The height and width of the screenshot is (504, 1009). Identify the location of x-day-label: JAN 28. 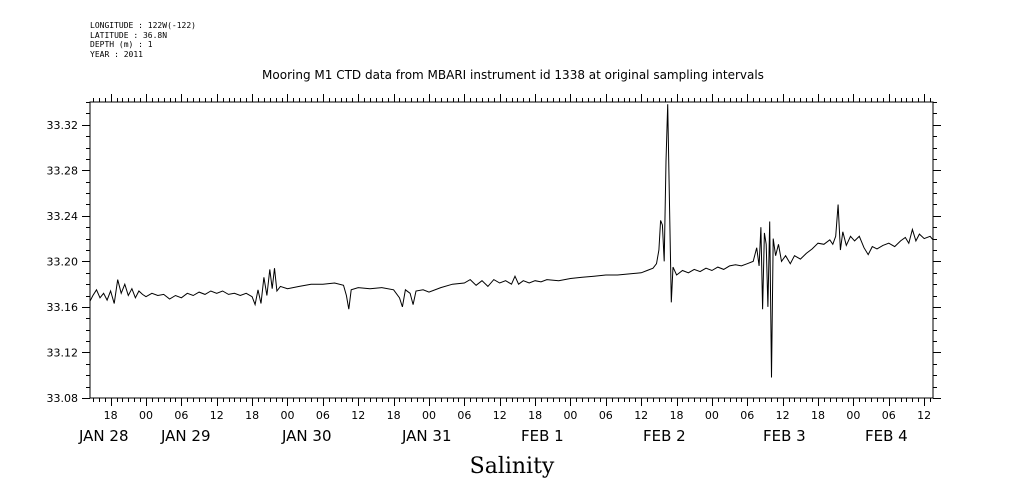
(103, 436).